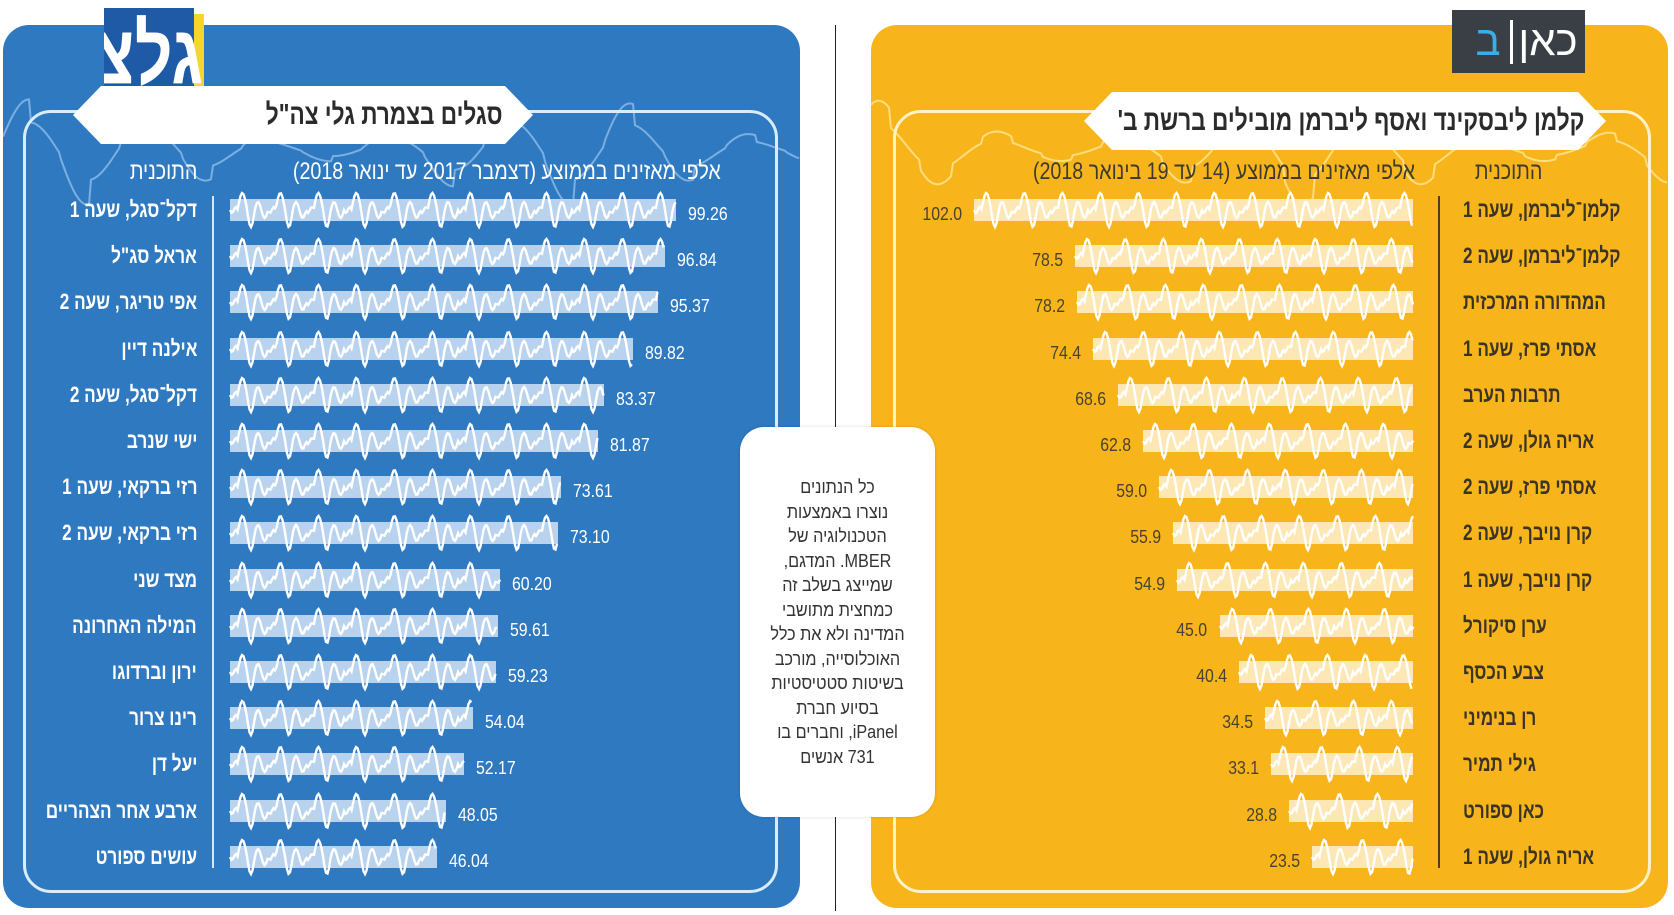  What do you see at coordinates (590, 537) in the screenshot?
I see `galatz-value-label: 73.10` at bounding box center [590, 537].